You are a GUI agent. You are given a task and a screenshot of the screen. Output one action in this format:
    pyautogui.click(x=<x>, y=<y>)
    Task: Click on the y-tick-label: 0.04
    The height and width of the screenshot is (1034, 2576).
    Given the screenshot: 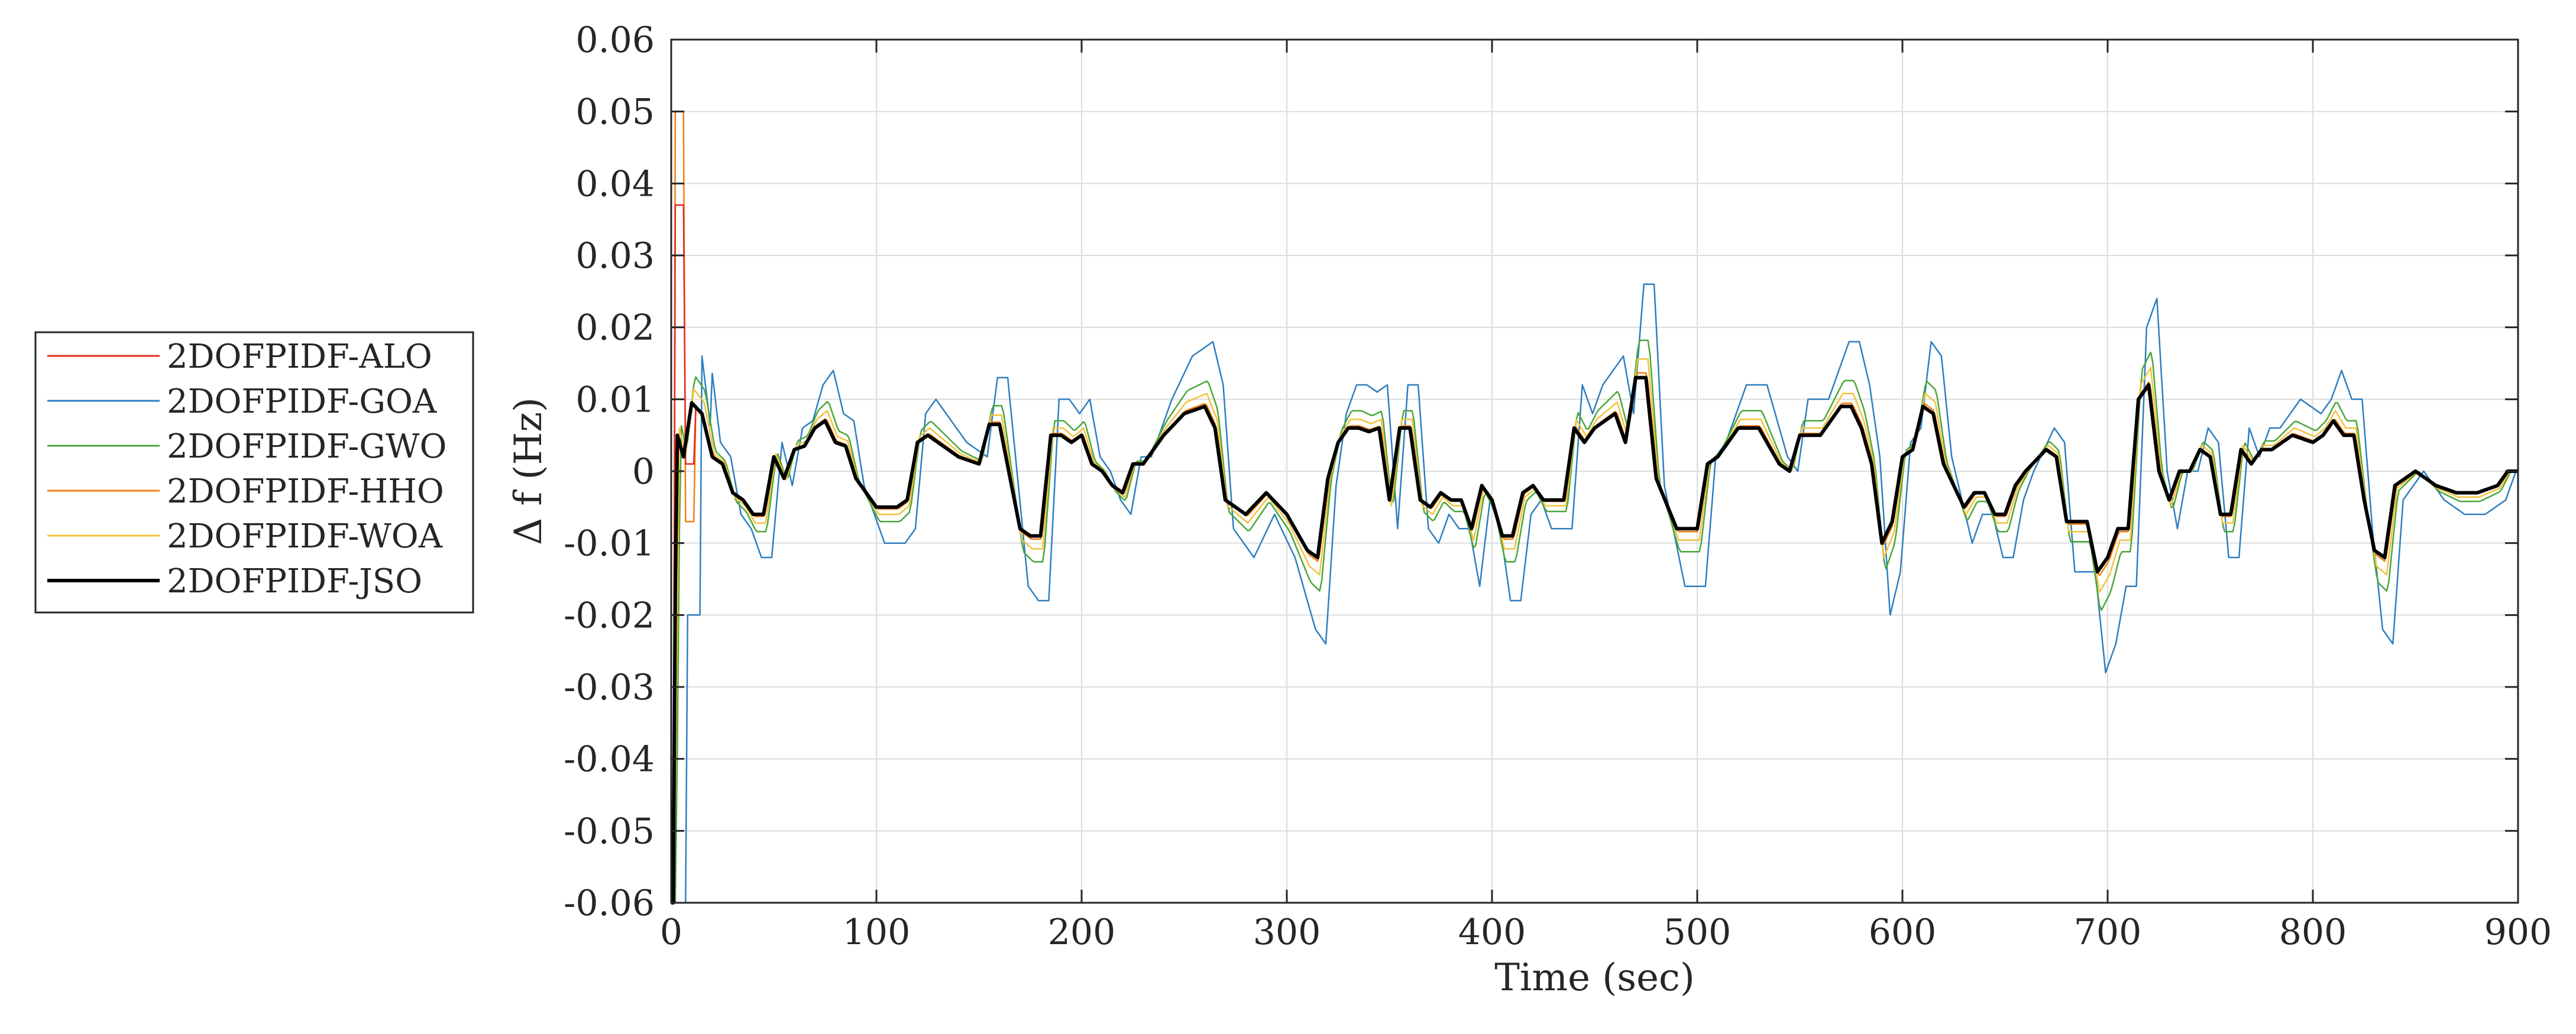 What is the action you would take?
    pyautogui.click(x=615, y=184)
    